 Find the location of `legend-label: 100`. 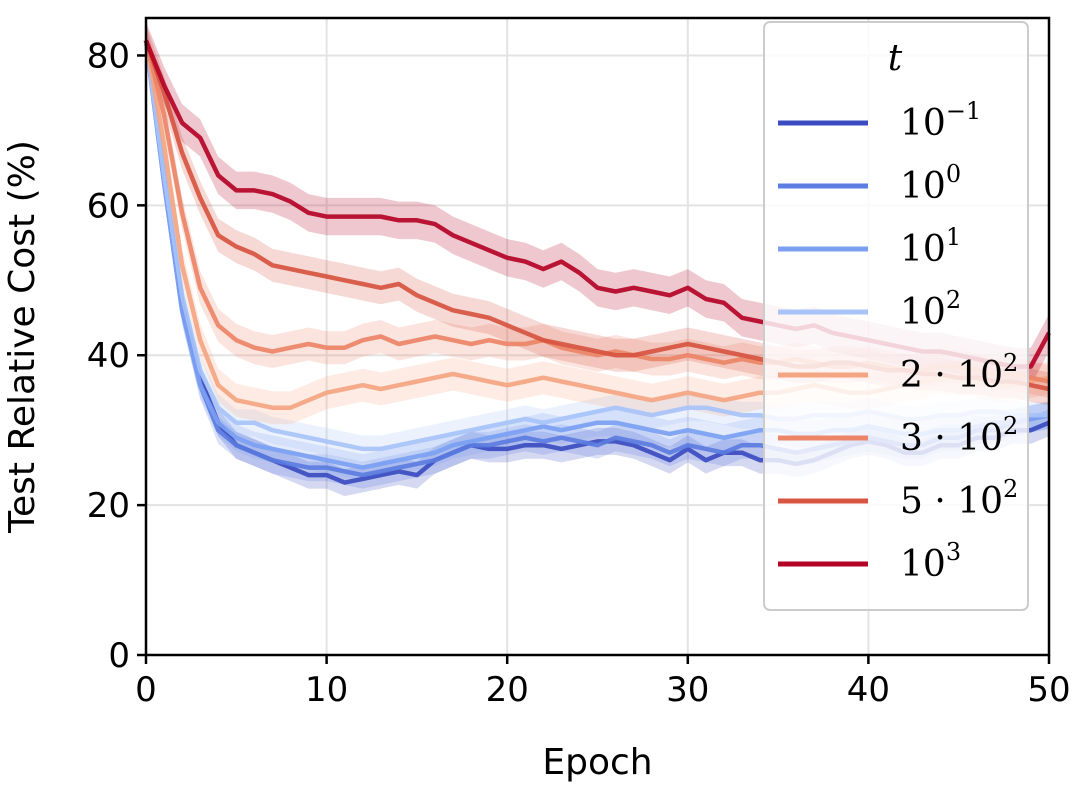

legend-label: 100 is located at coordinates (930, 183).